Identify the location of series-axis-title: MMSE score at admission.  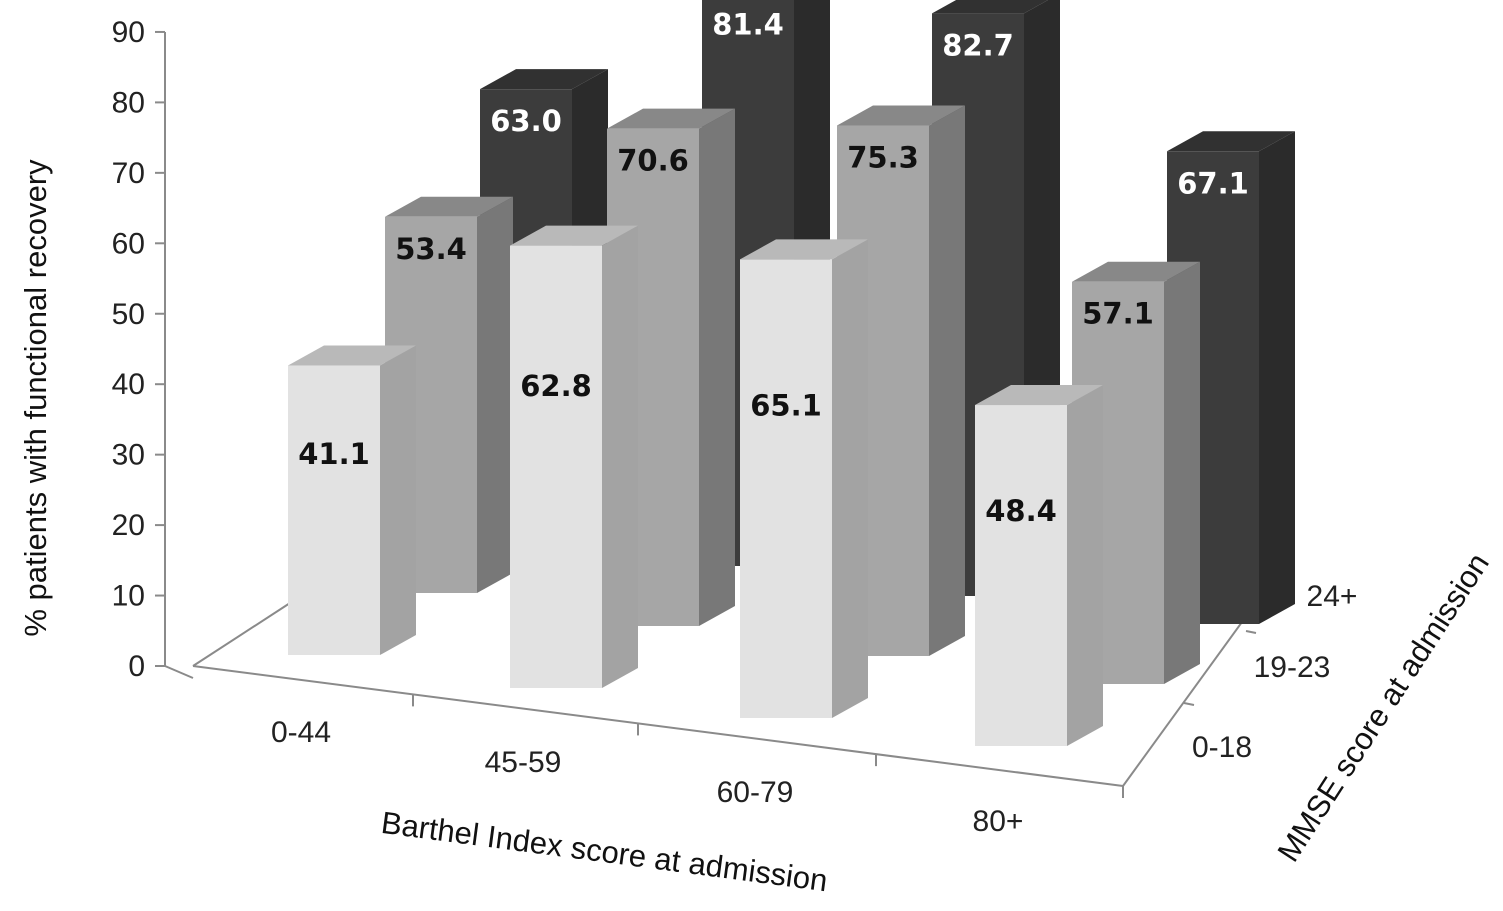
(1382, 707).